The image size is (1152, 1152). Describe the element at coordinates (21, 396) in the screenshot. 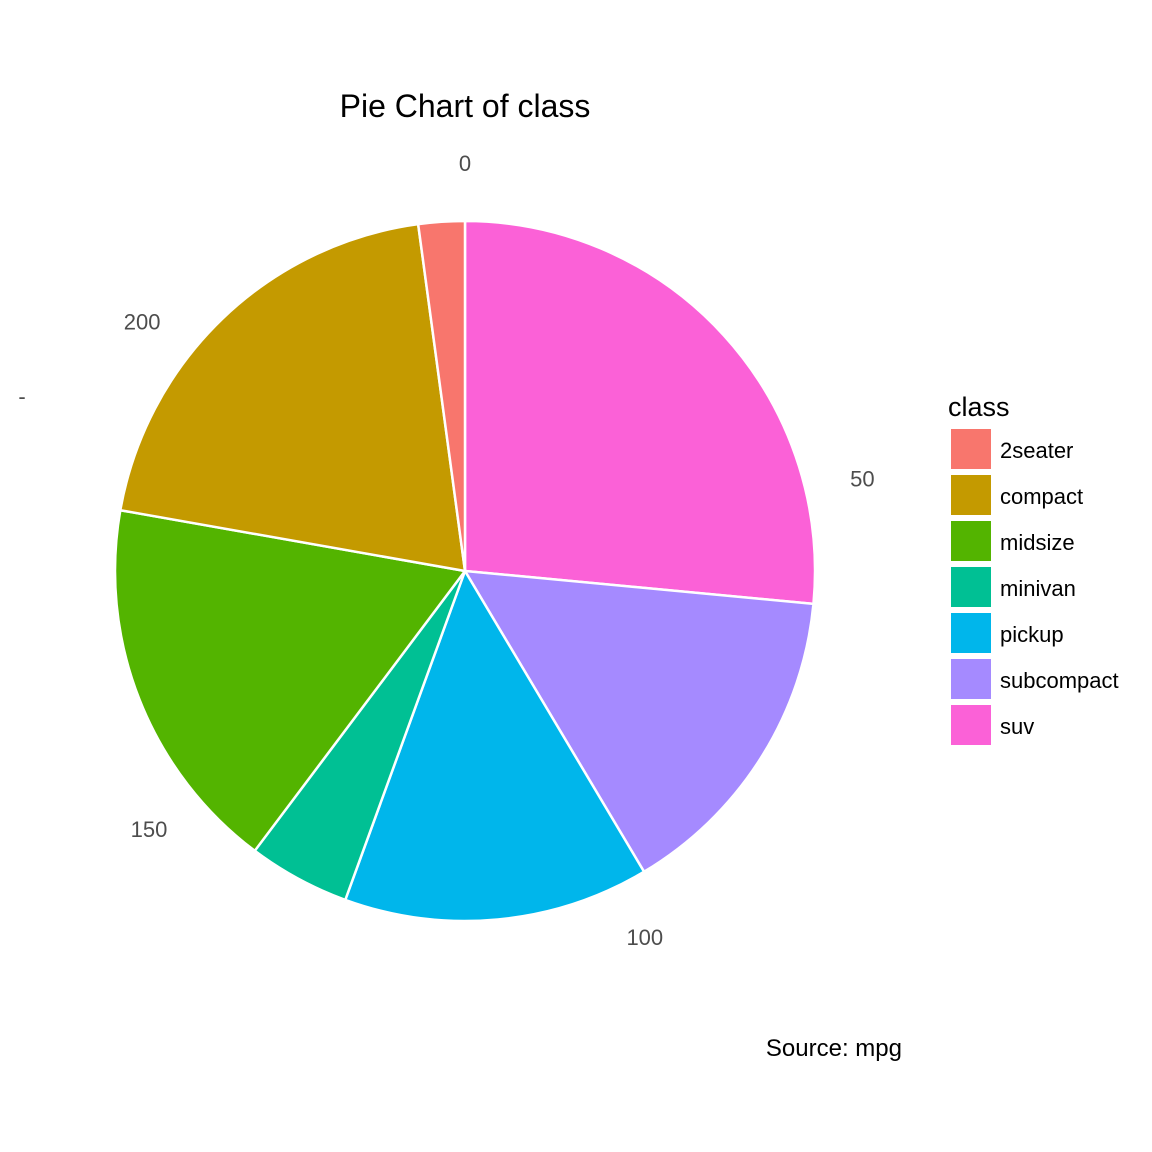

I see `y-axis-stray-label: -` at that location.